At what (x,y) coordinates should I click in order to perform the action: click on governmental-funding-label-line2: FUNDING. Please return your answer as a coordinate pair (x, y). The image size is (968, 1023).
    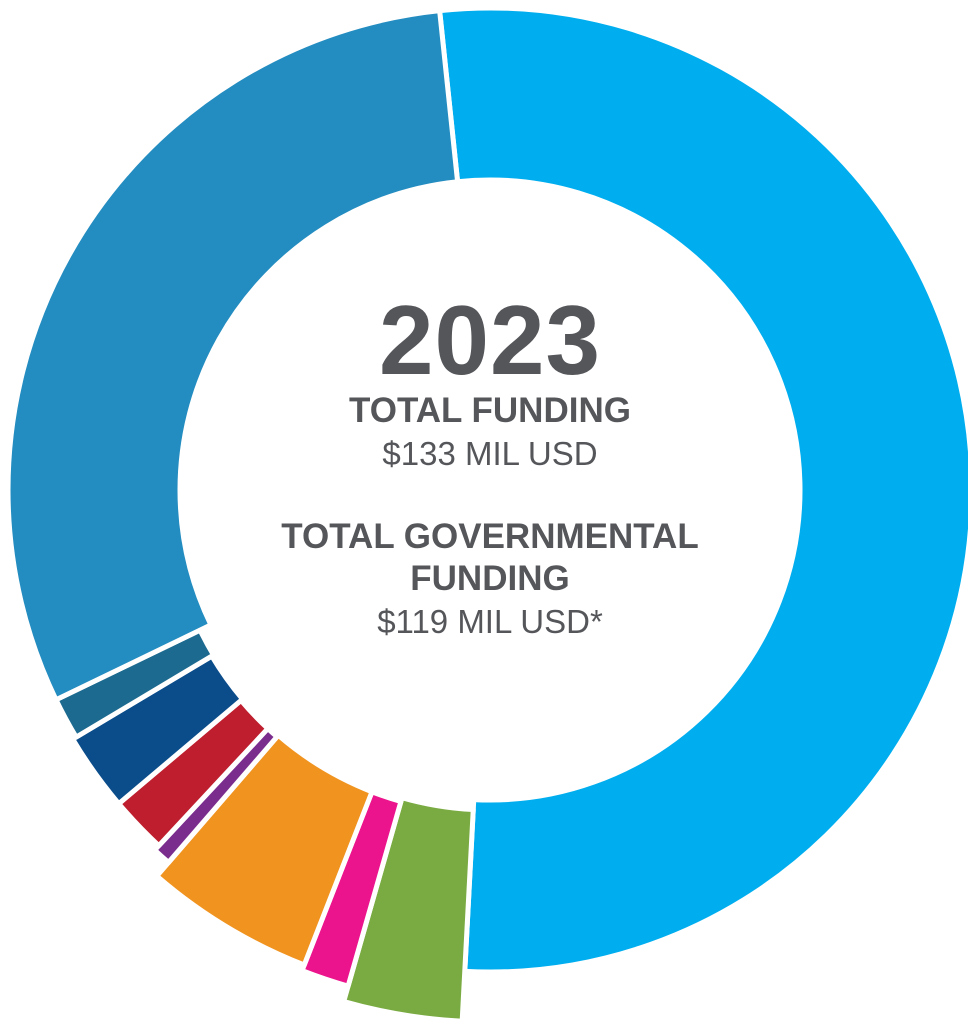
    Looking at the image, I should click on (490, 578).